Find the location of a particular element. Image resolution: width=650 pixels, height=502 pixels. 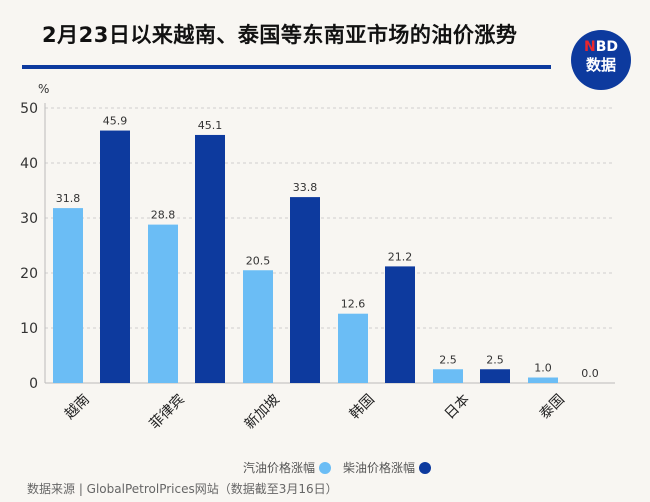

y-tick-label: 40 is located at coordinates (29, 164).